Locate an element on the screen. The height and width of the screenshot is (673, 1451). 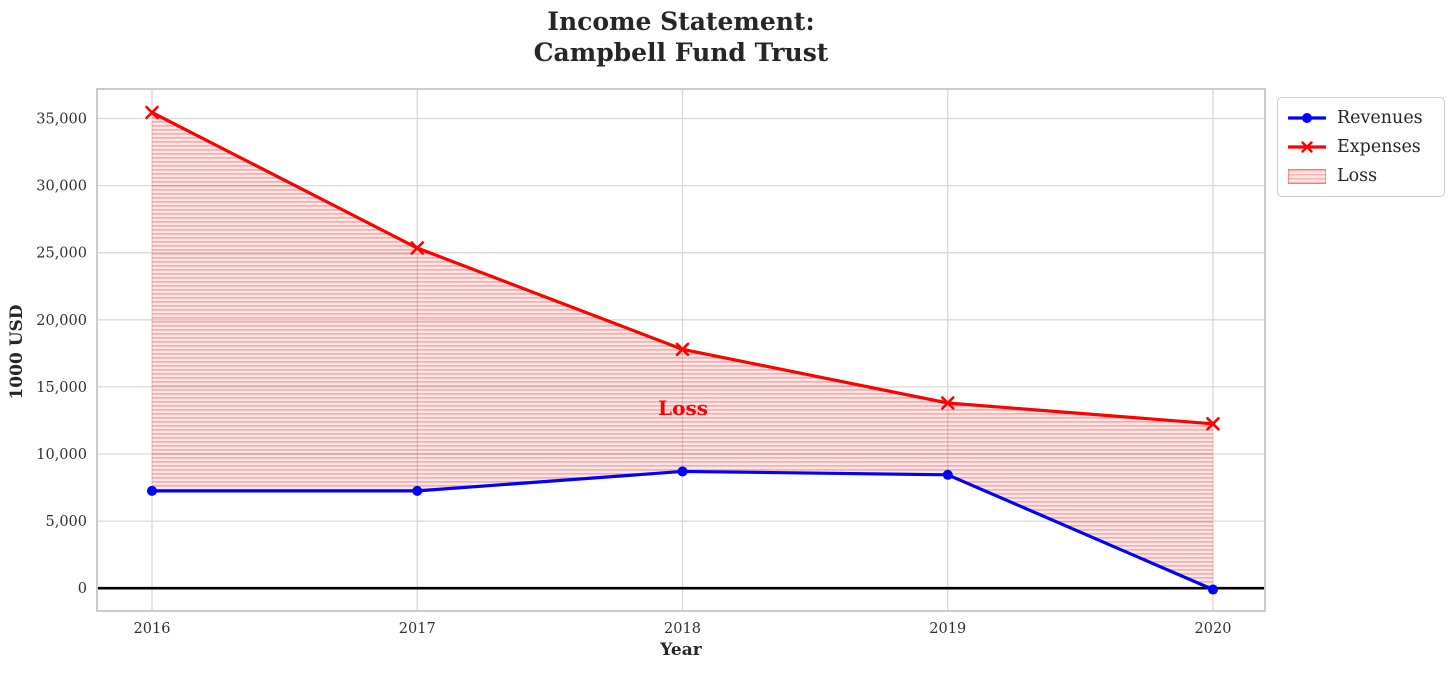
y-tick-label: 10,000 is located at coordinates (61, 455).